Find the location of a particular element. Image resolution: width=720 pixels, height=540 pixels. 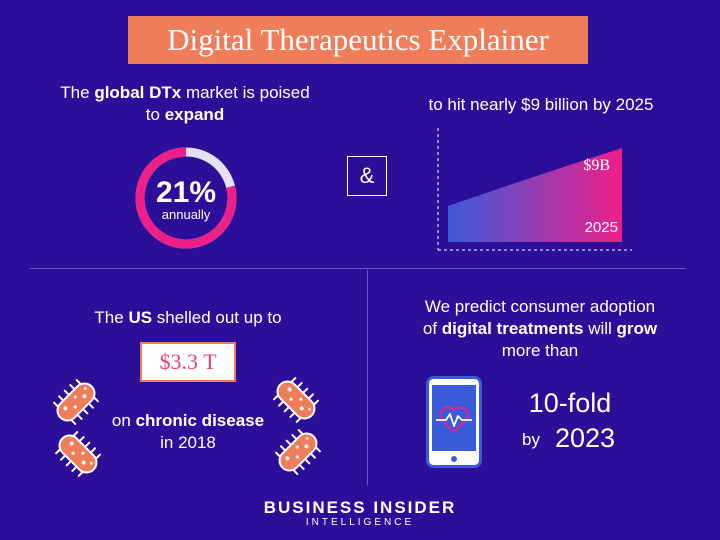

text-line: more than is located at coordinates (540, 350).